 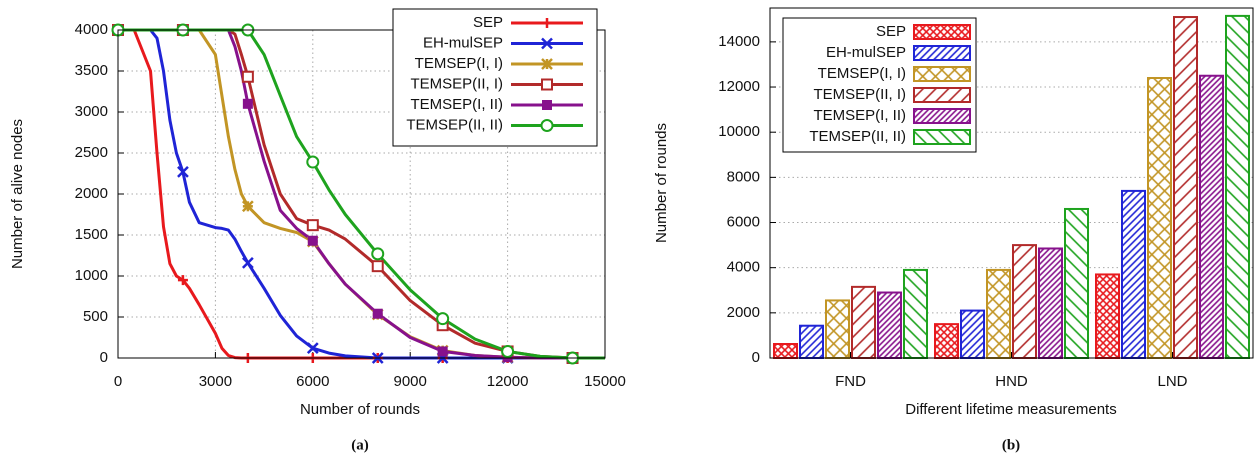 What do you see at coordinates (118, 381) in the screenshot?
I see `x-tick-label: 0` at bounding box center [118, 381].